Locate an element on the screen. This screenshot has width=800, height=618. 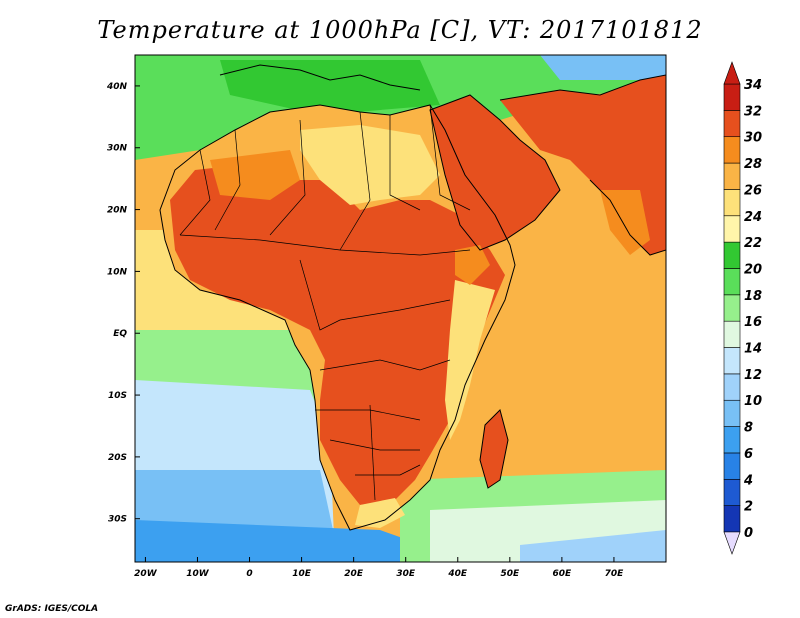
india-warm is located at coordinates (625, 222).